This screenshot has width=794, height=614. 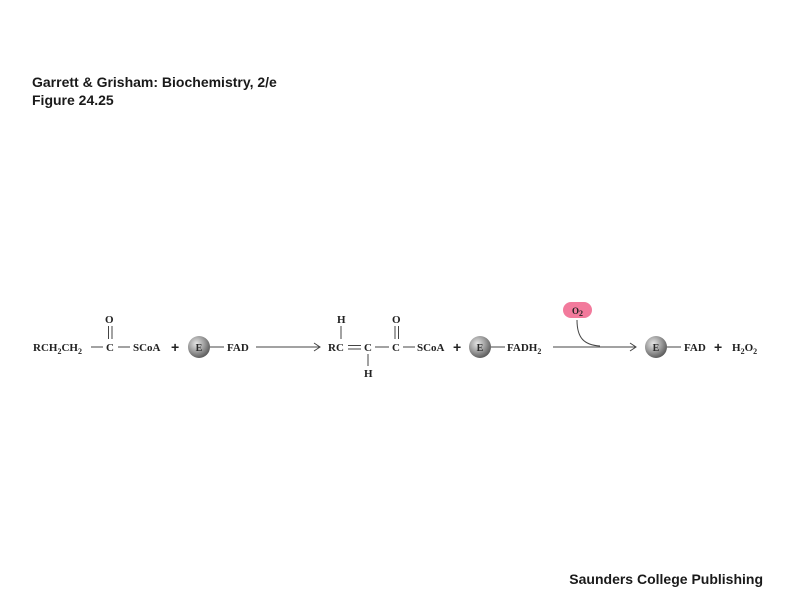 I want to click on oxygen-label: O2, so click(x=577, y=312).